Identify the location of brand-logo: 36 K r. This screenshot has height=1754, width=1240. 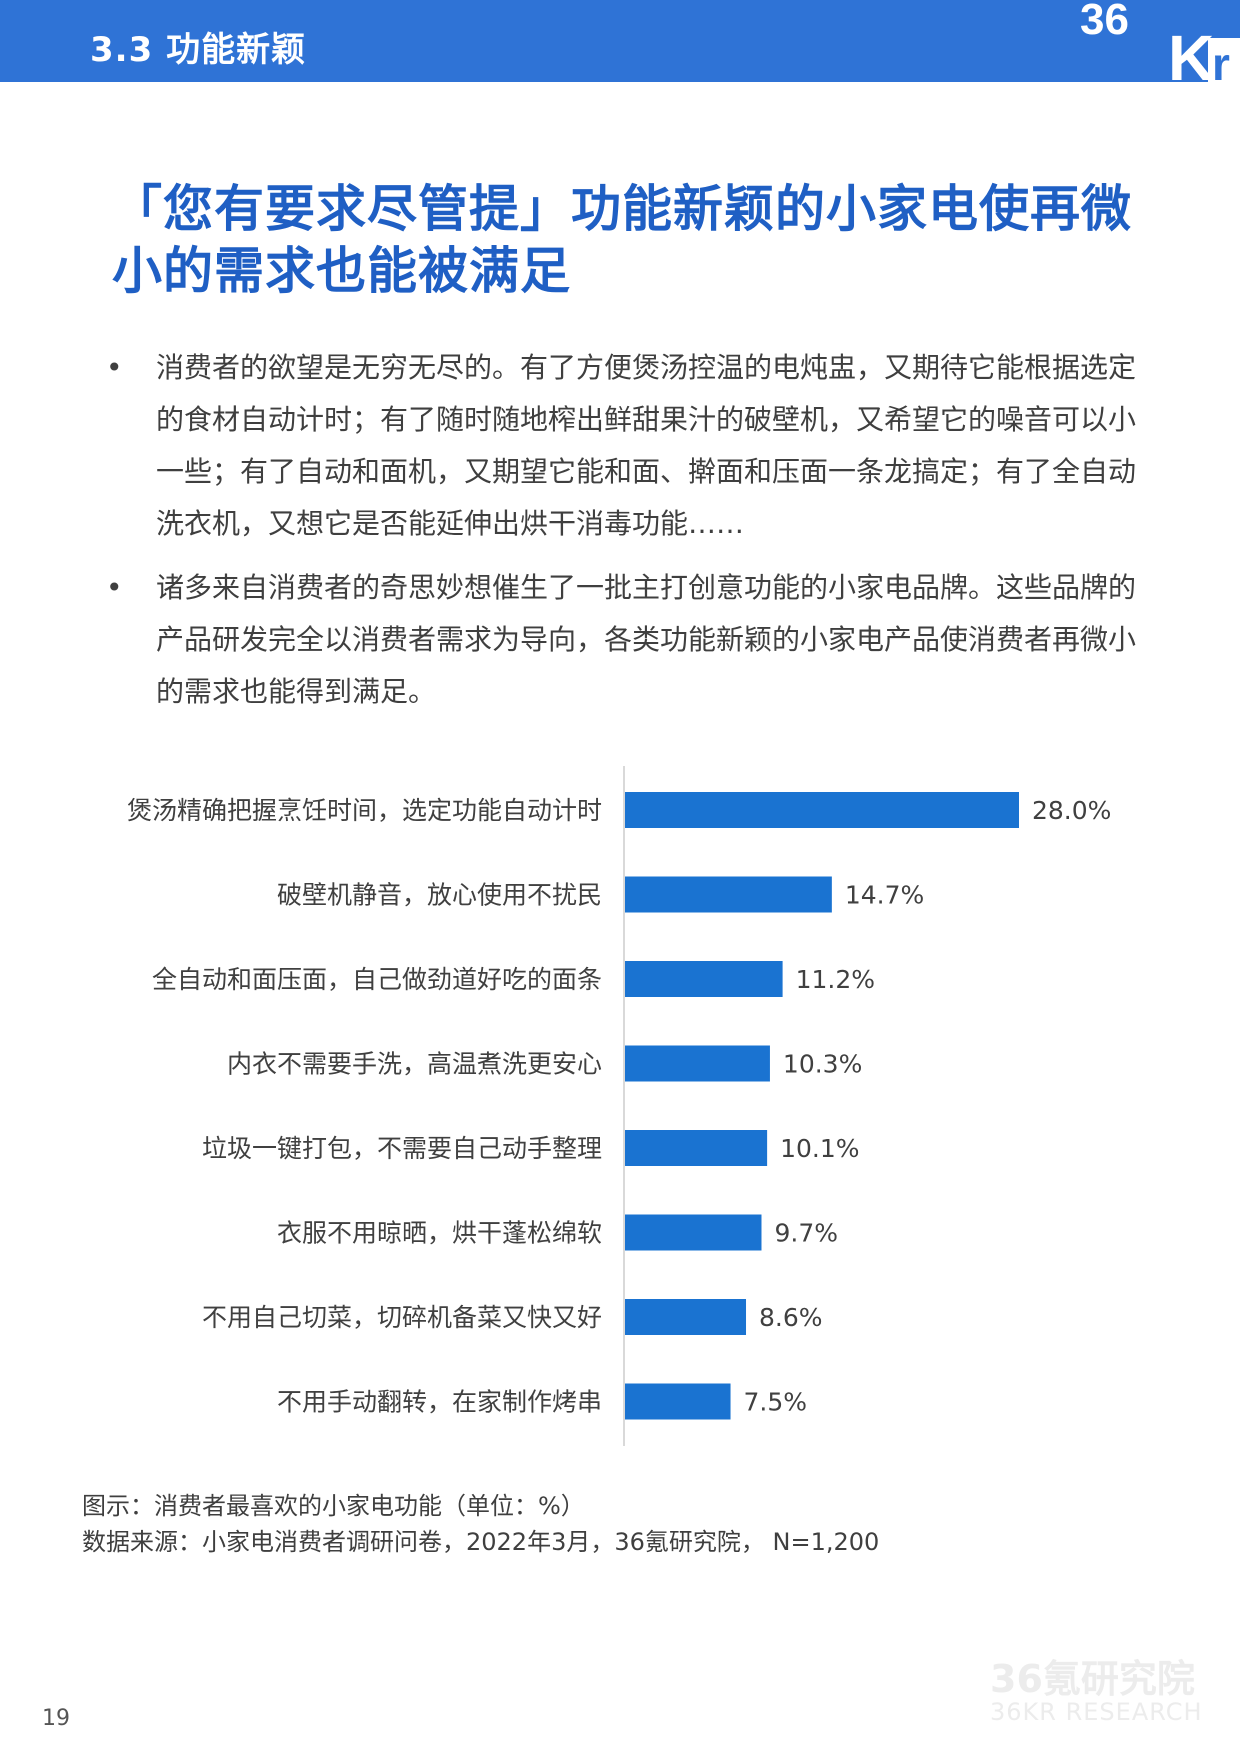
(1160, 41).